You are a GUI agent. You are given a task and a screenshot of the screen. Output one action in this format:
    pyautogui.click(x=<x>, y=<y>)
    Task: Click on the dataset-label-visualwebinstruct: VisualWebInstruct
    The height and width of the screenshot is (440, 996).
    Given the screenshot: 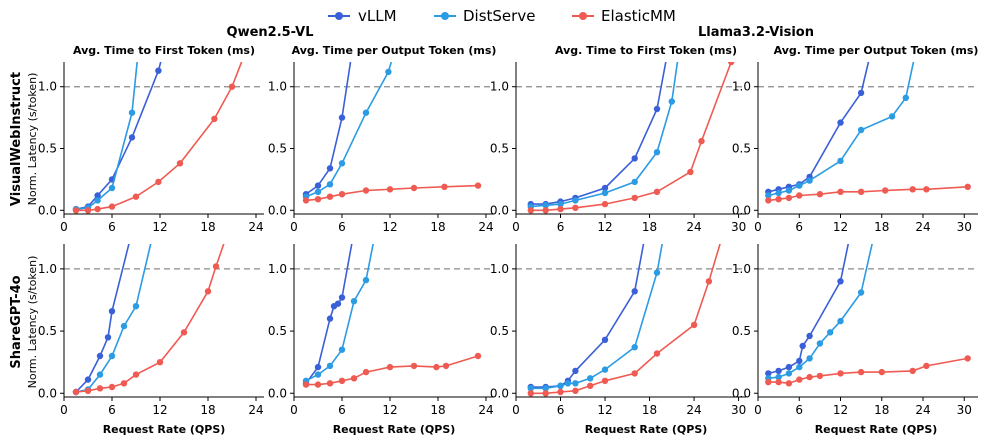 What is the action you would take?
    pyautogui.click(x=16, y=139)
    